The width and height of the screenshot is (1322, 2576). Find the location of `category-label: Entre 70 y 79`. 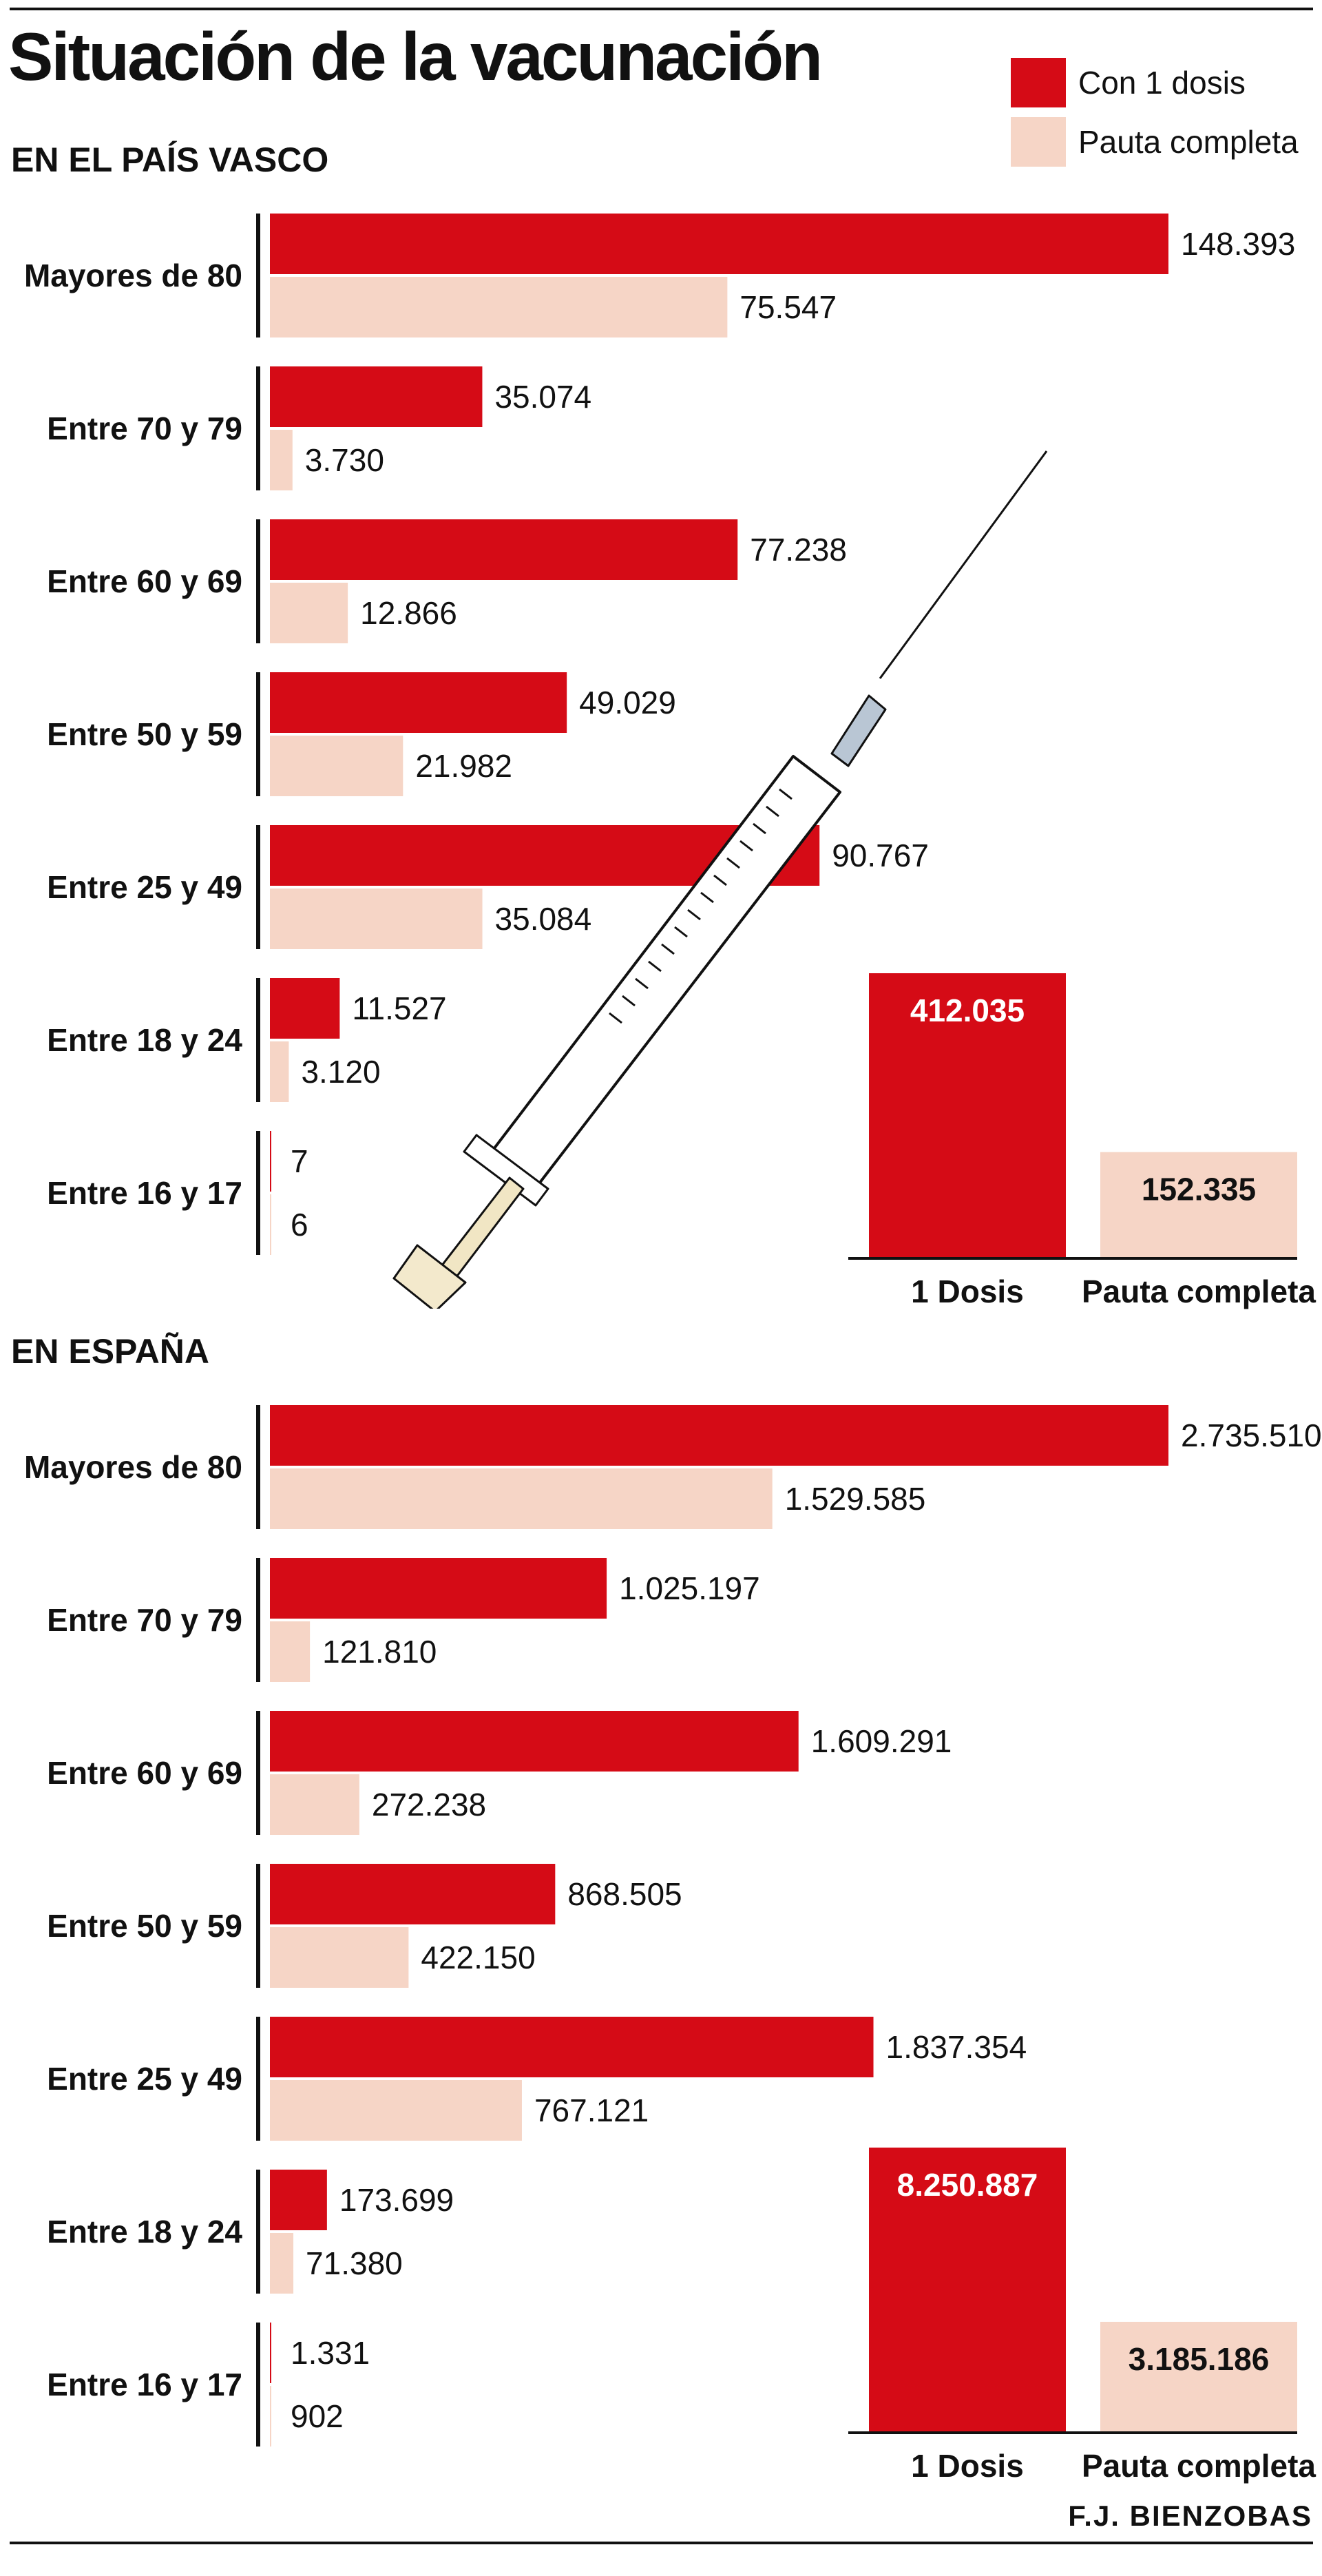

category-label: Entre 70 y 79 is located at coordinates (144, 428).